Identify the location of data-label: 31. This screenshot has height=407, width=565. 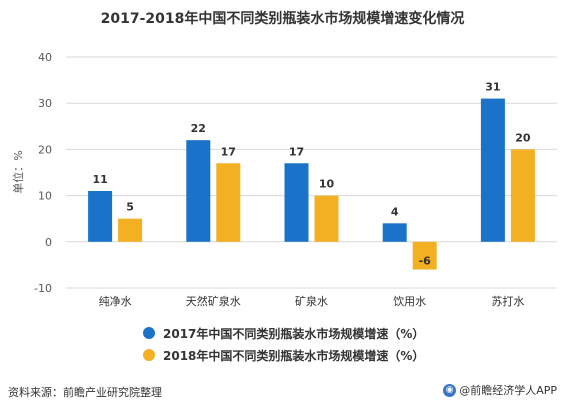
(492, 87).